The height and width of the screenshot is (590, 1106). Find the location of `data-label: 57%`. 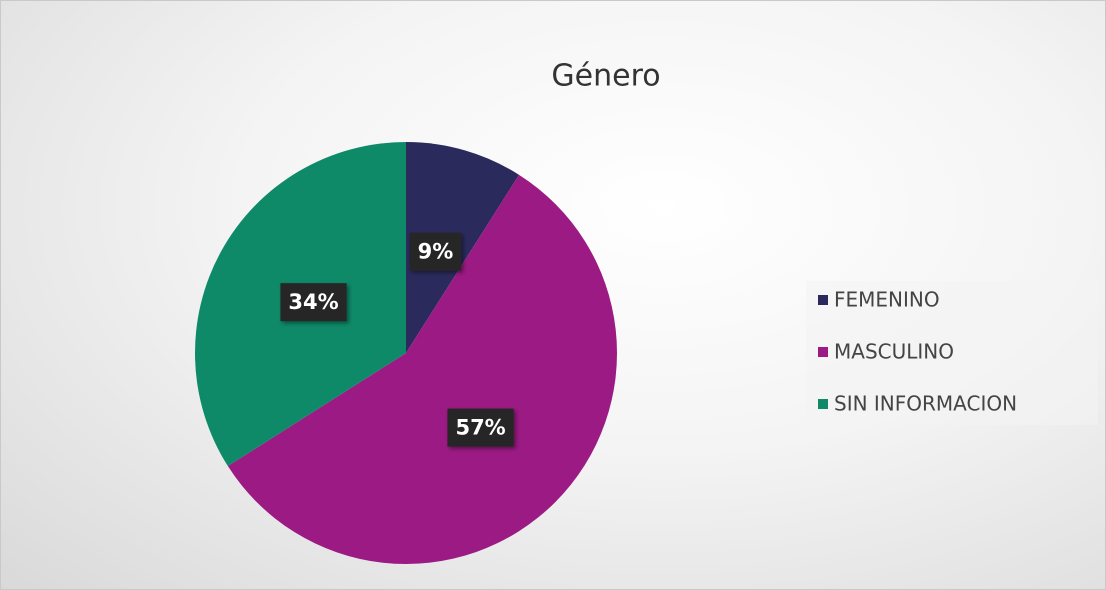

data-label: 57% is located at coordinates (480, 428).